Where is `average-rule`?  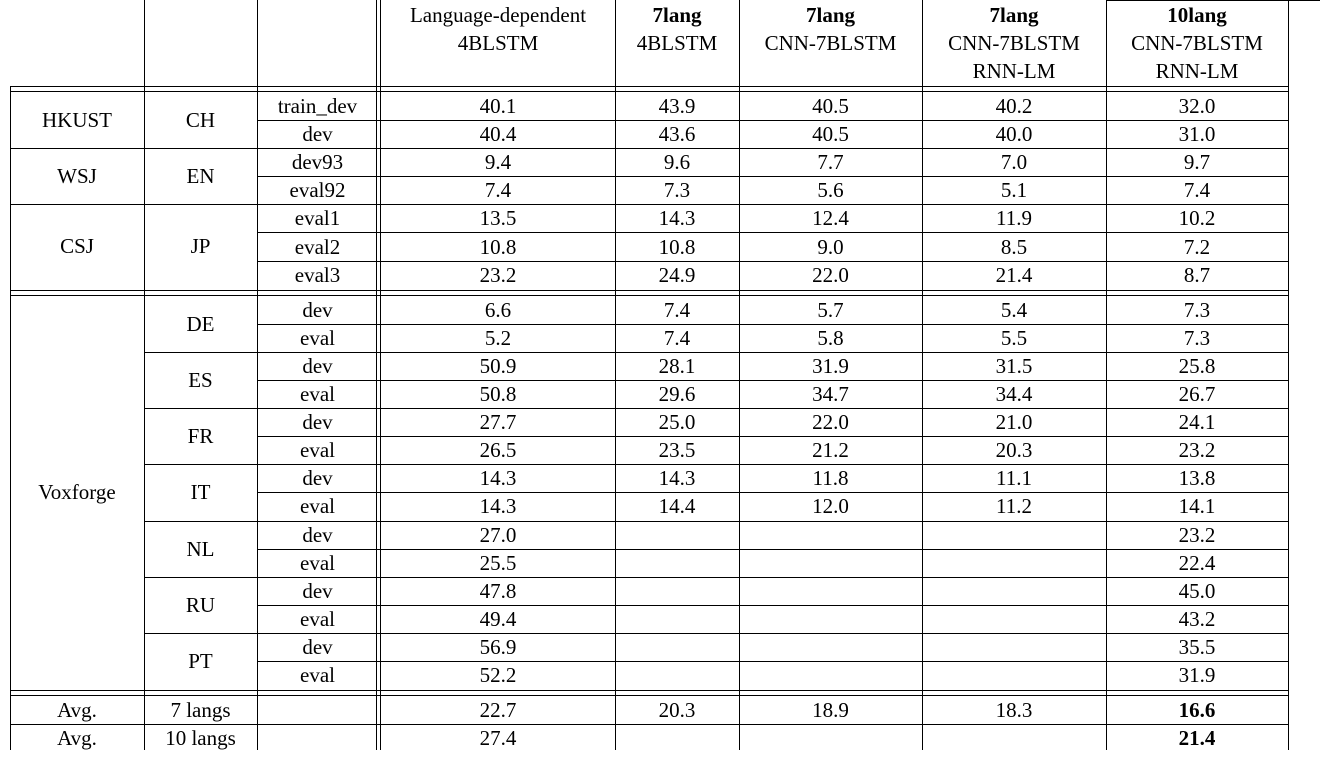 average-rule is located at coordinates (649, 724).